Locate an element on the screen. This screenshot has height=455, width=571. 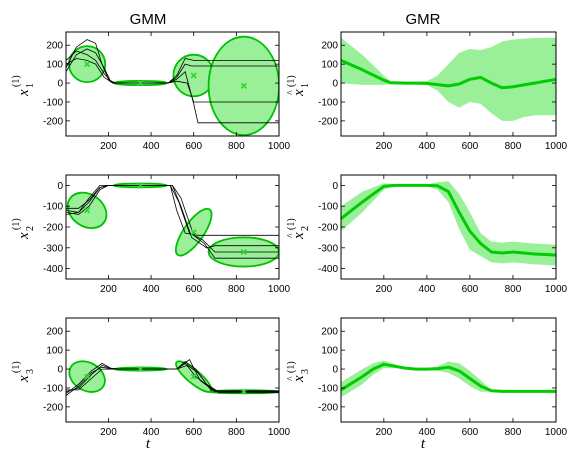
column-title-gmr: GMR is located at coordinates (423, 19).